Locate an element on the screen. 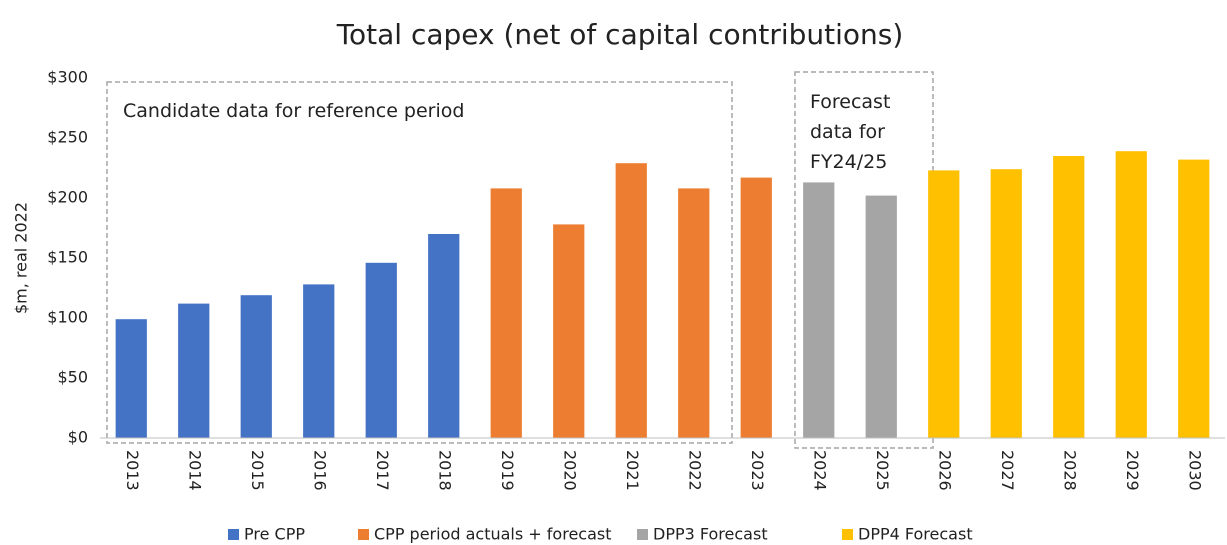  y-tick-label: $100 is located at coordinates (67, 317).